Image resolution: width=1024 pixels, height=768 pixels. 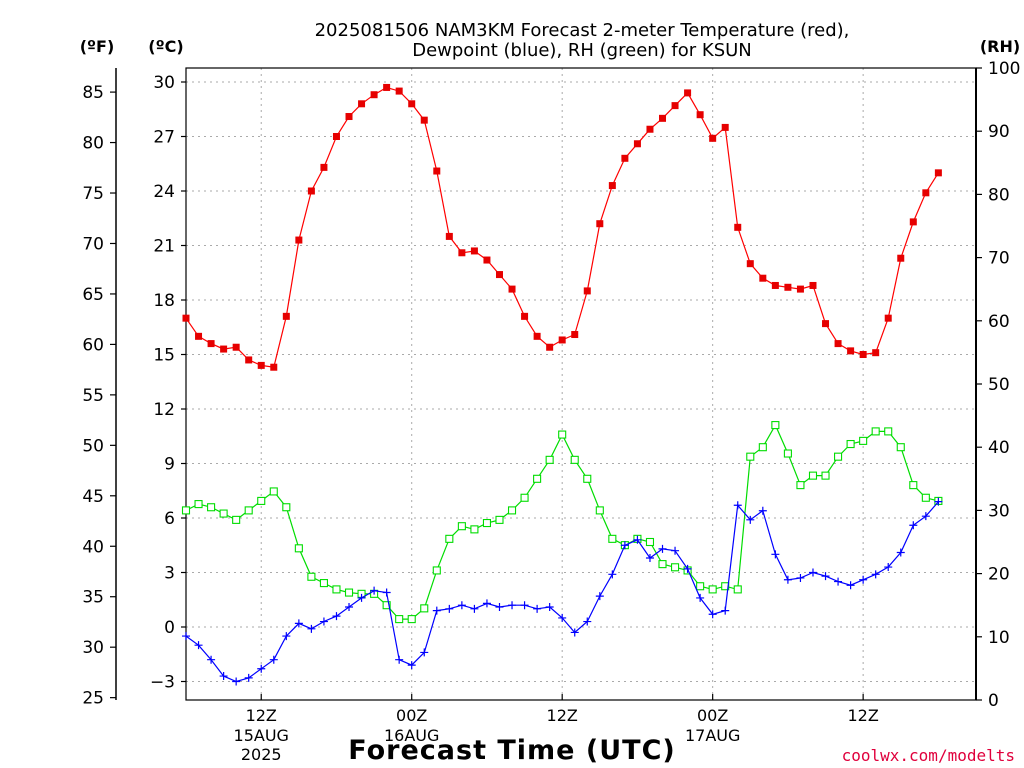 I want to click on tick-label-c: 15, so click(x=164, y=356).